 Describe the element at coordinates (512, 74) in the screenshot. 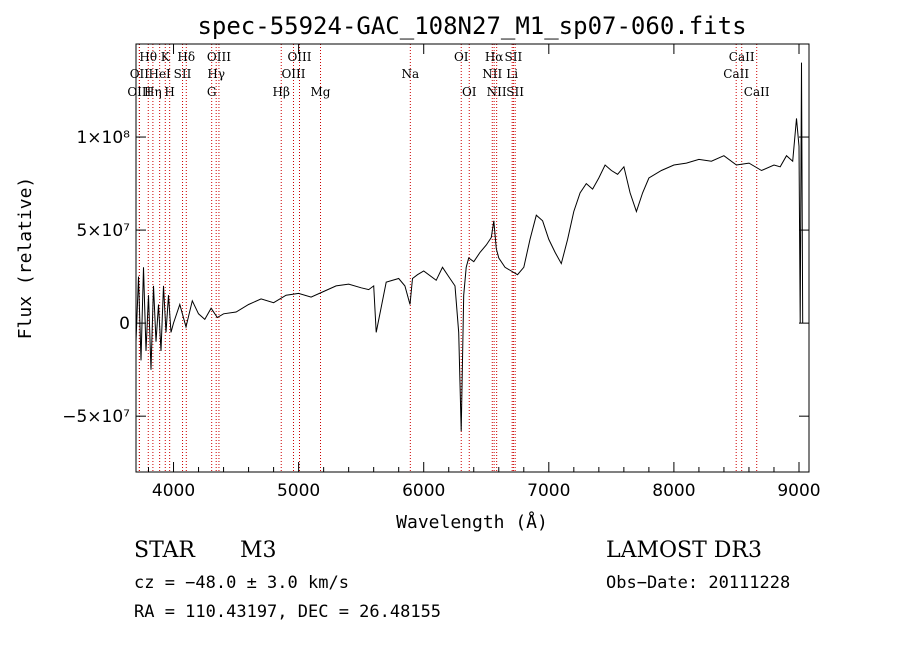

I see `line-label: Li` at that location.